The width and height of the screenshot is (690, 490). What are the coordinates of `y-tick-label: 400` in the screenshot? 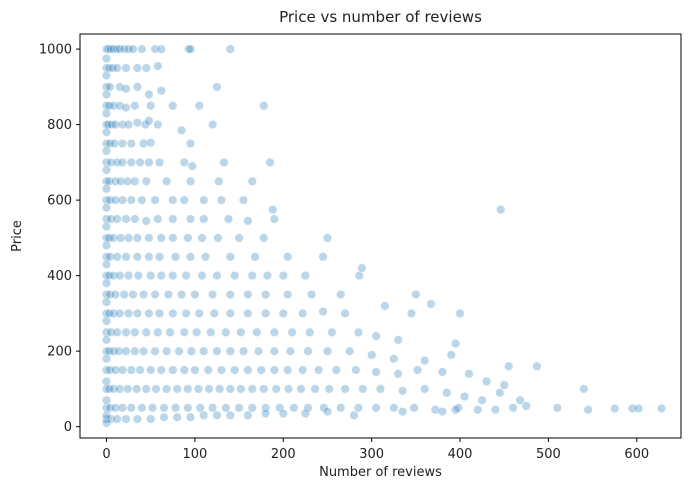 It's located at (59, 276).